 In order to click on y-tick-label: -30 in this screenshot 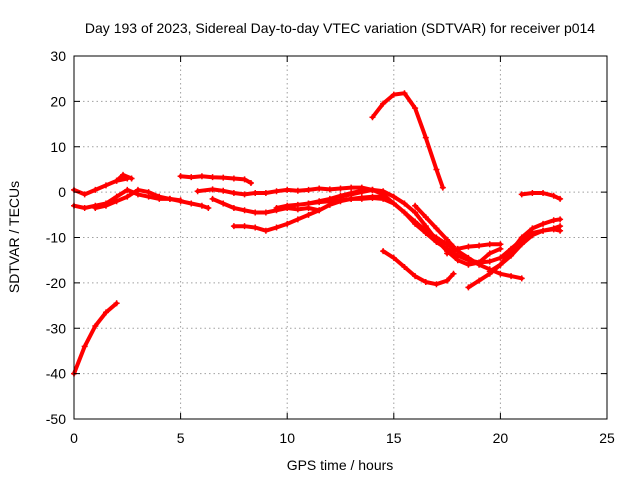, I will do `click(56, 328)`.